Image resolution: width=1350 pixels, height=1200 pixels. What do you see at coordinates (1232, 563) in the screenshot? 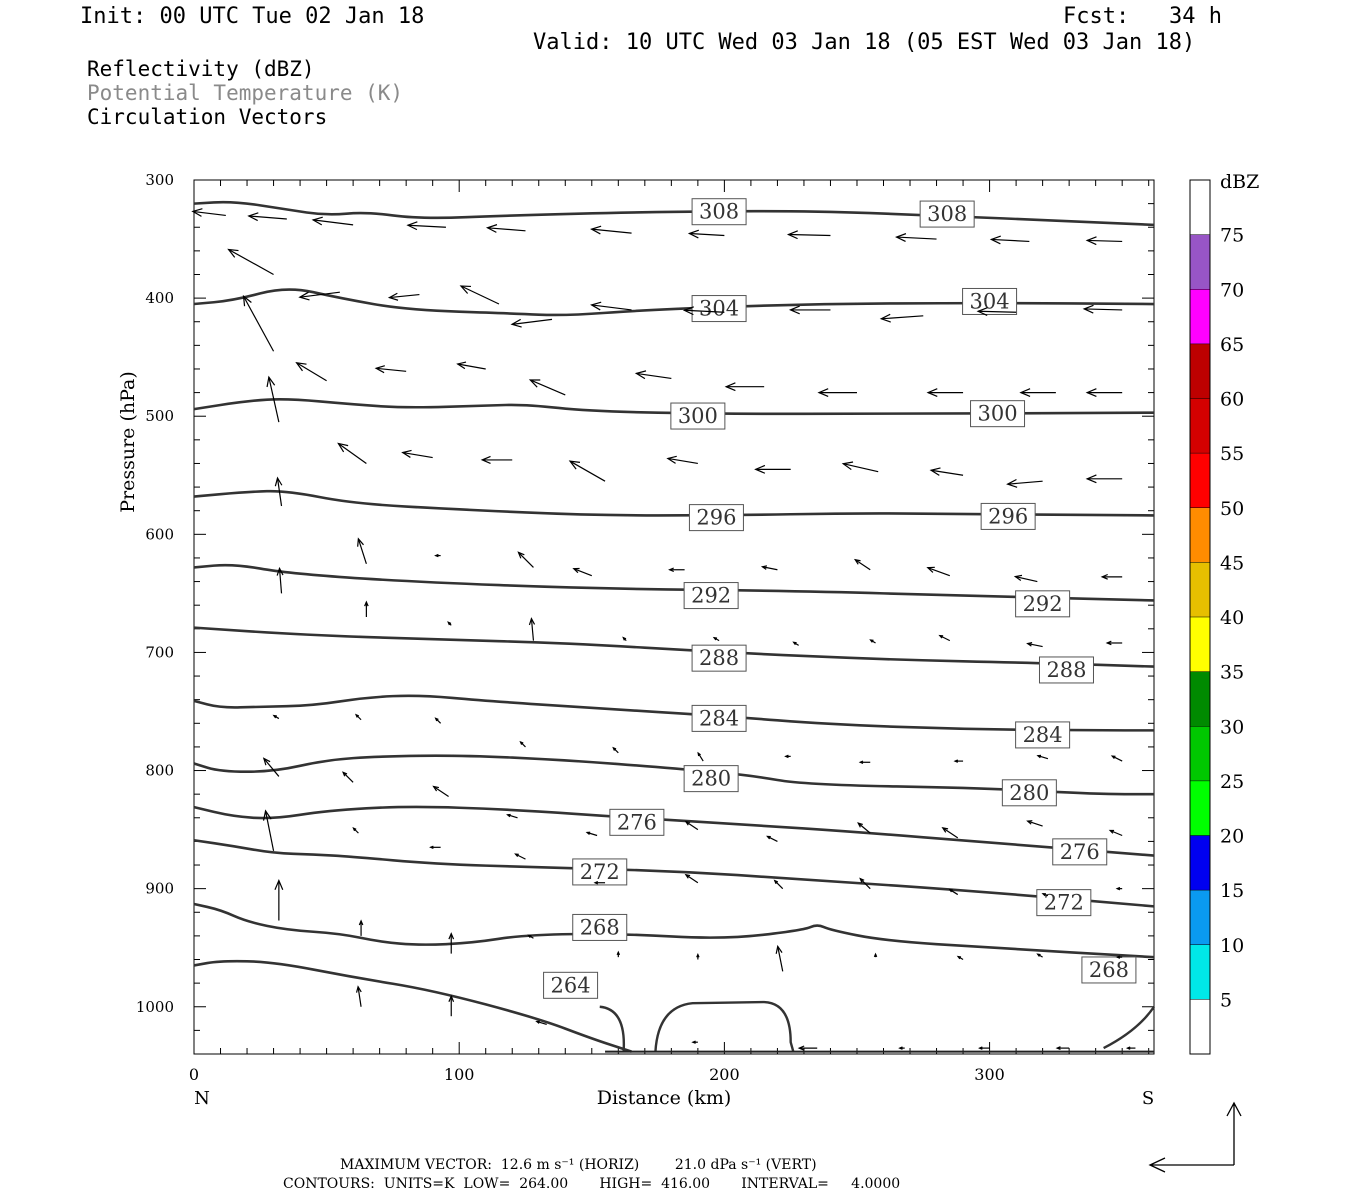
I see `colorbar-label: 45` at bounding box center [1232, 563].